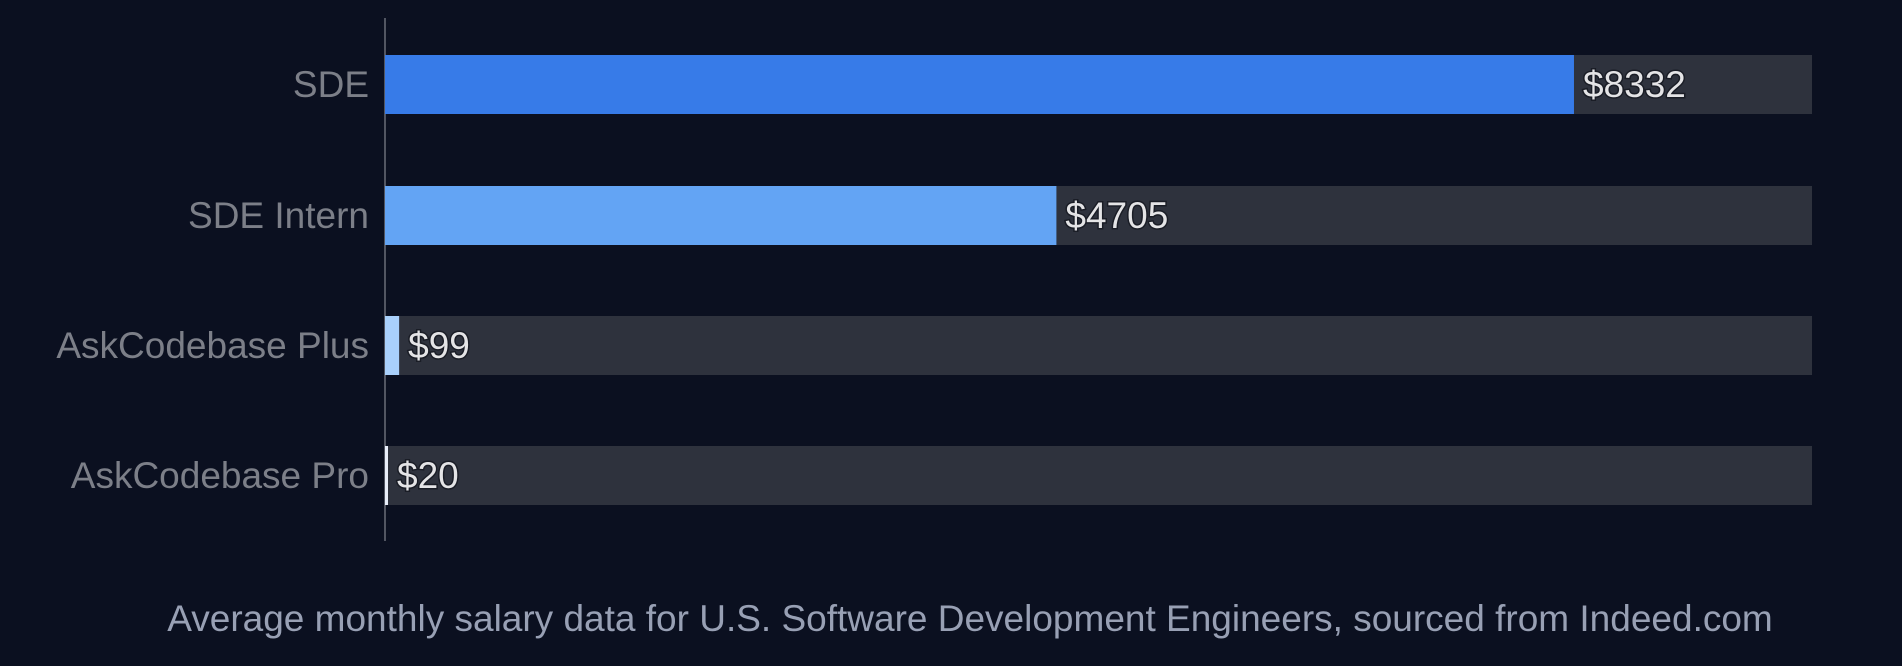 The image size is (1902, 666). What do you see at coordinates (278, 215) in the screenshot?
I see `category-label: SDE Intern` at bounding box center [278, 215].